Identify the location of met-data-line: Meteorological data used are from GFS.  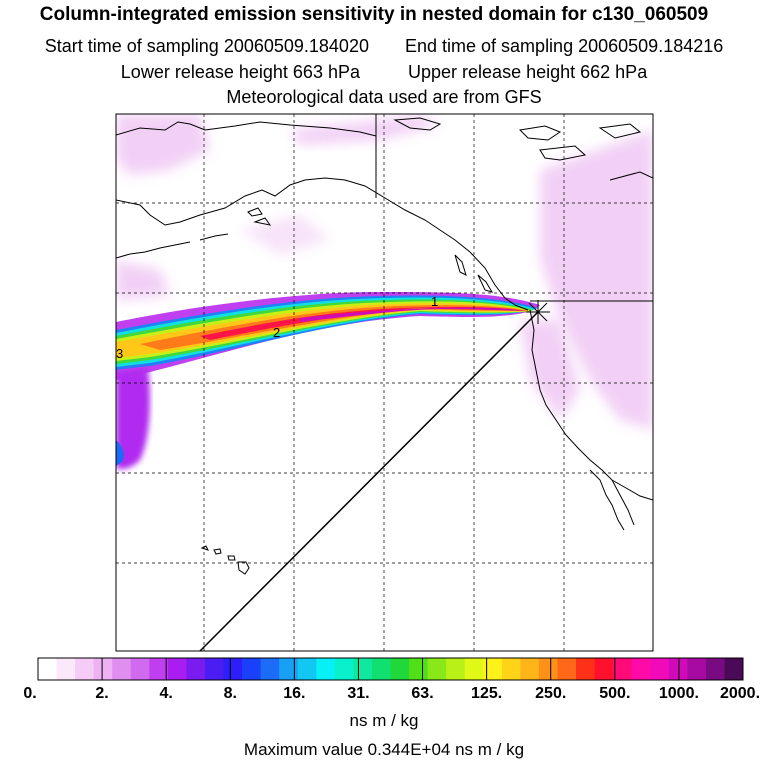
(384, 97).